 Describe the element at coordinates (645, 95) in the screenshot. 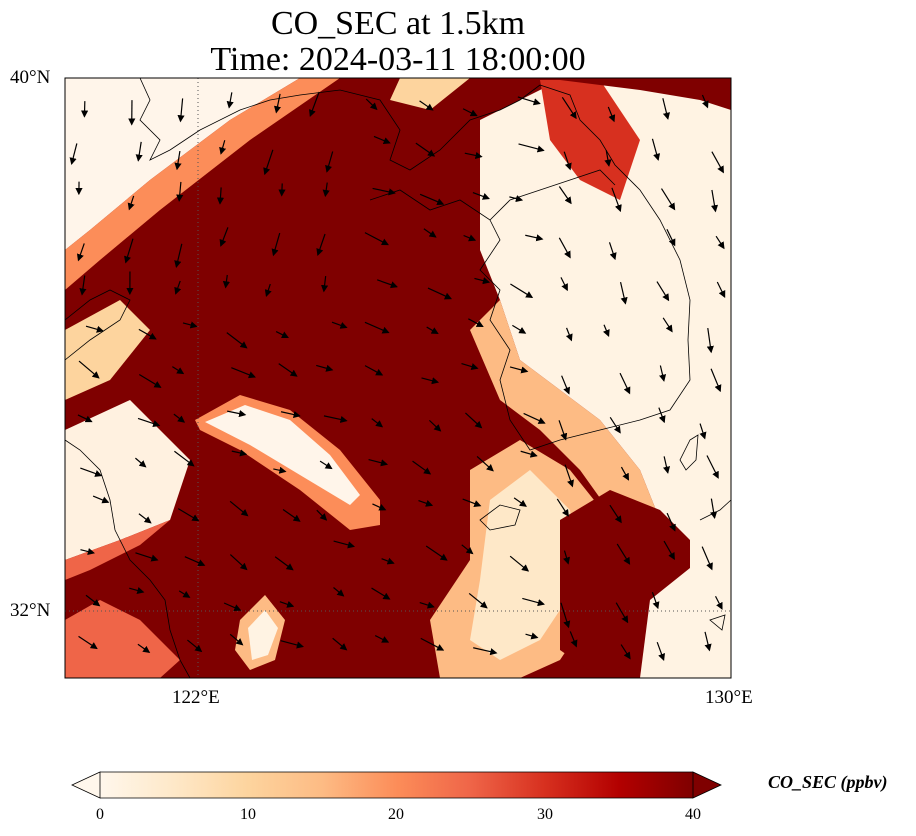

I see `field-high-ne` at that location.